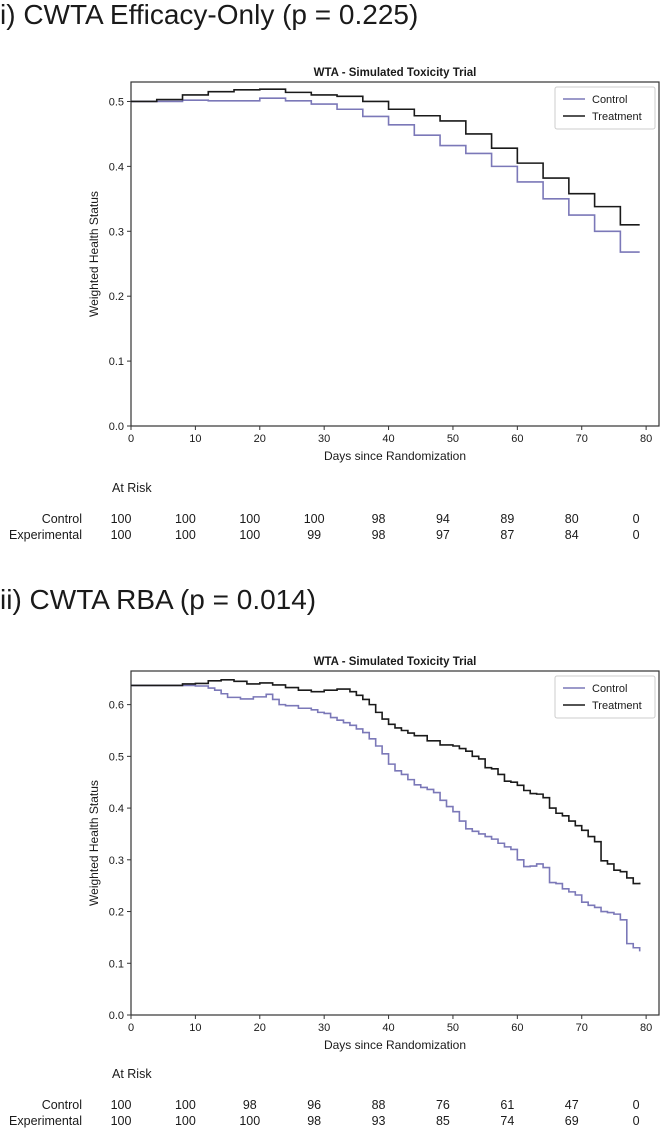 The height and width of the screenshot is (1133, 669). Describe the element at coordinates (324, 439) in the screenshot. I see `chart-1-xtick-label: 30` at that location.